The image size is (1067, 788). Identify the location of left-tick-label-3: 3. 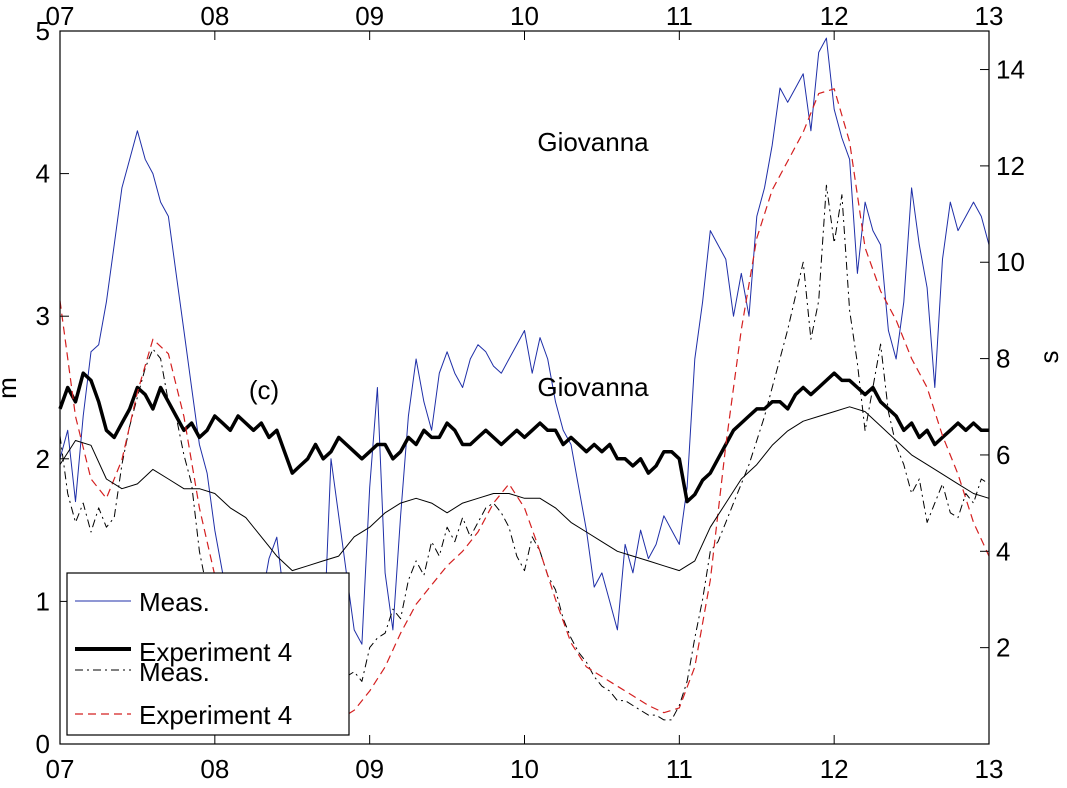
(43, 316).